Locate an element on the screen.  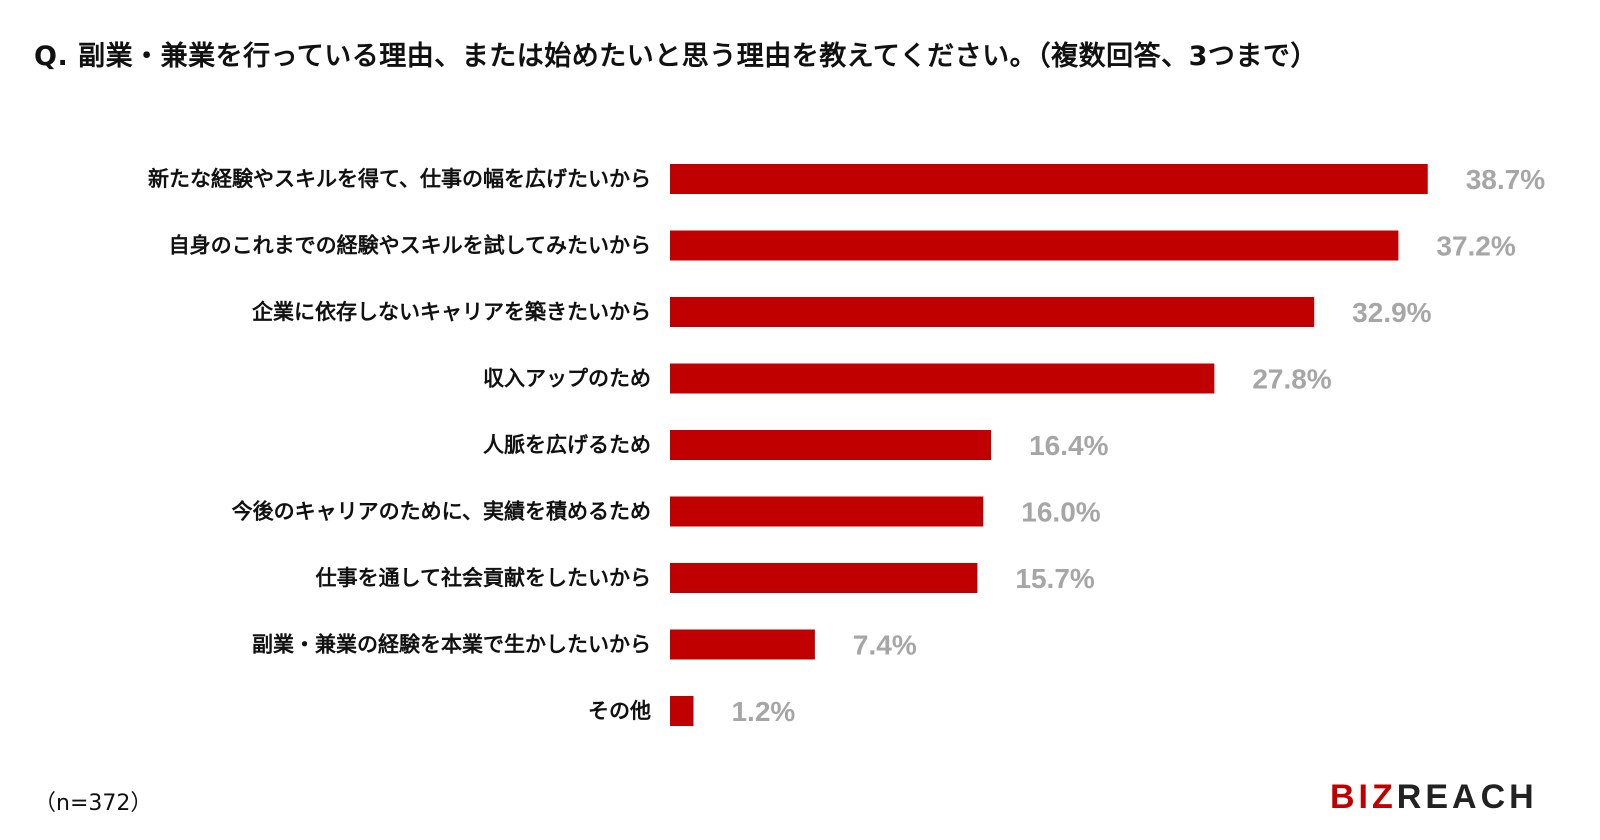
category-label: その他 is located at coordinates (619, 711).